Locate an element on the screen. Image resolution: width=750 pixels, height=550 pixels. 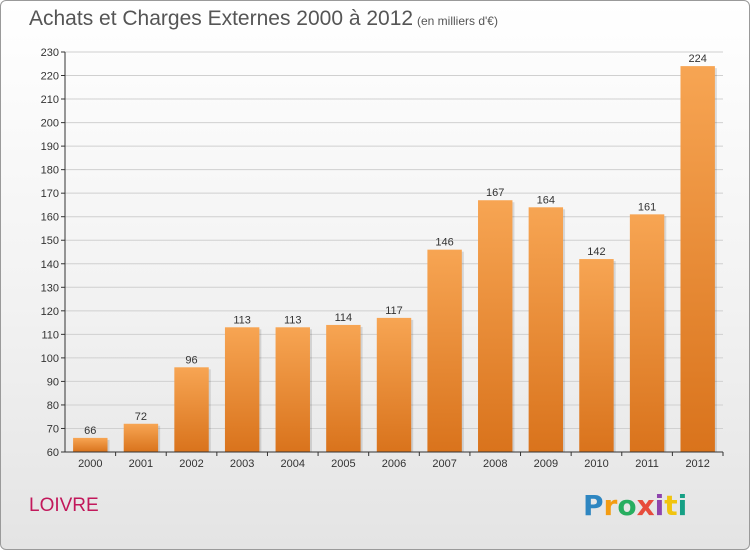
y-tick-label: 70 is located at coordinates (53, 429).